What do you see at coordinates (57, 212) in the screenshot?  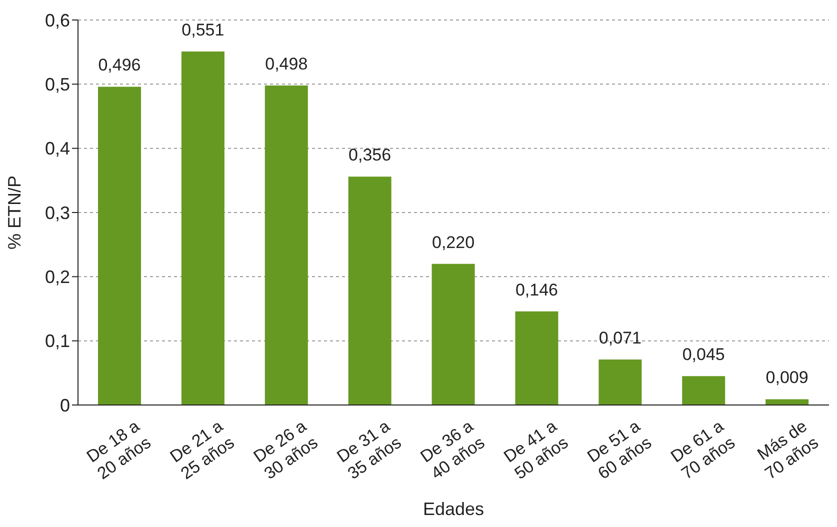 I see `y-tick-label: 0,3` at bounding box center [57, 212].